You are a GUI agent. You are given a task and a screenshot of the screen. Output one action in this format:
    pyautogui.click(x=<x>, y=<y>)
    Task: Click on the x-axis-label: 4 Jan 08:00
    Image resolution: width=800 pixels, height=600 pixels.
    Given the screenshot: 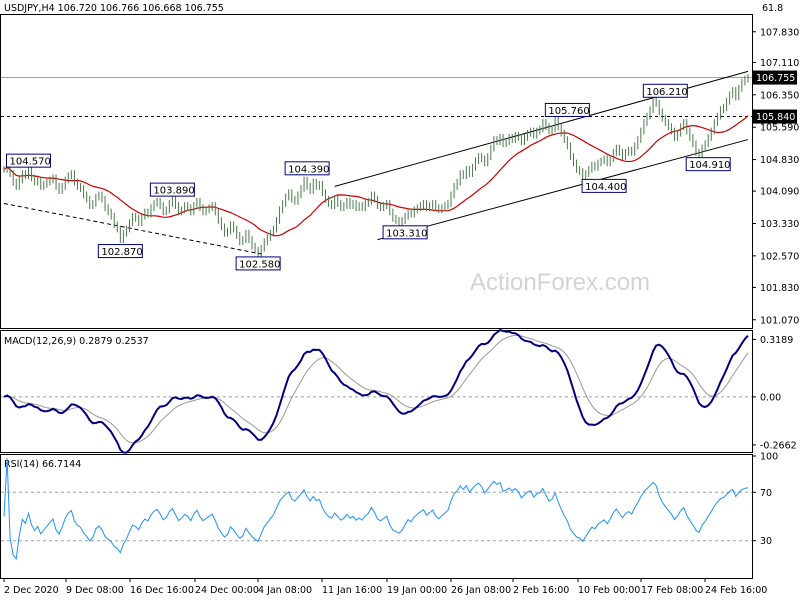 What is the action you would take?
    pyautogui.click(x=285, y=590)
    